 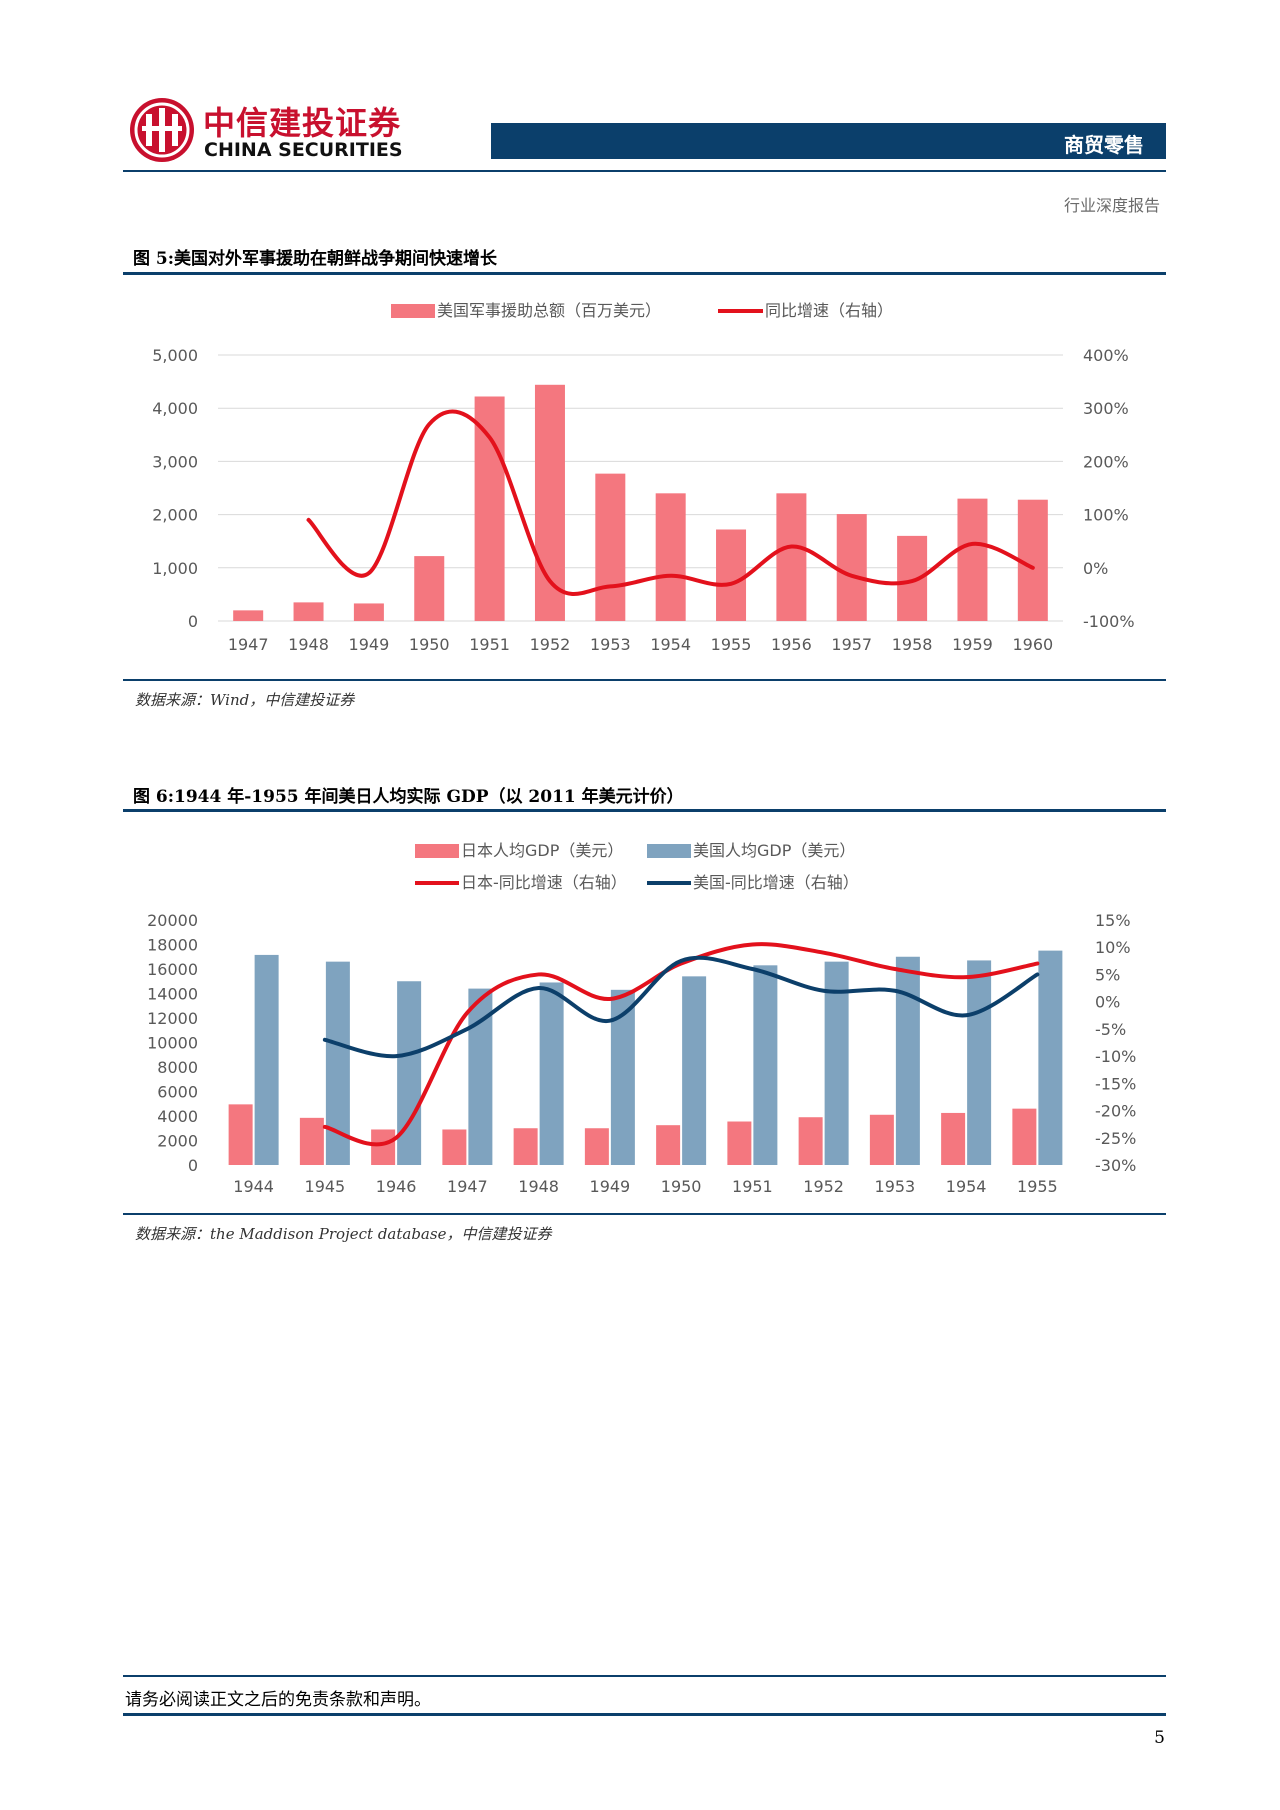 What do you see at coordinates (177, 1092) in the screenshot?
I see `y-left-tick-label: 6000` at bounding box center [177, 1092].